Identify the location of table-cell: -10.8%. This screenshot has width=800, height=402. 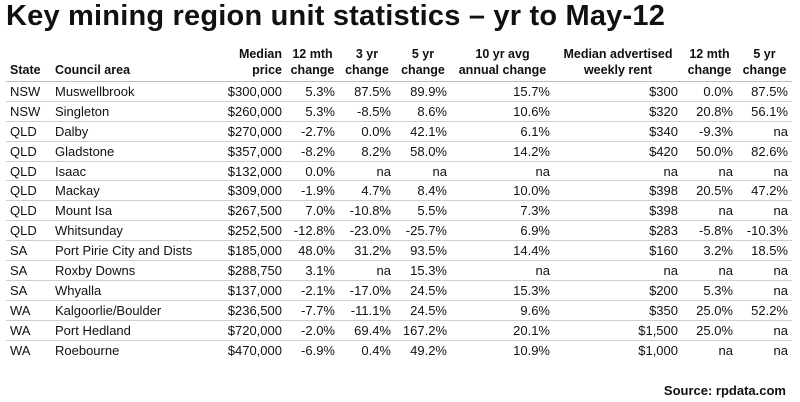
(367, 210).